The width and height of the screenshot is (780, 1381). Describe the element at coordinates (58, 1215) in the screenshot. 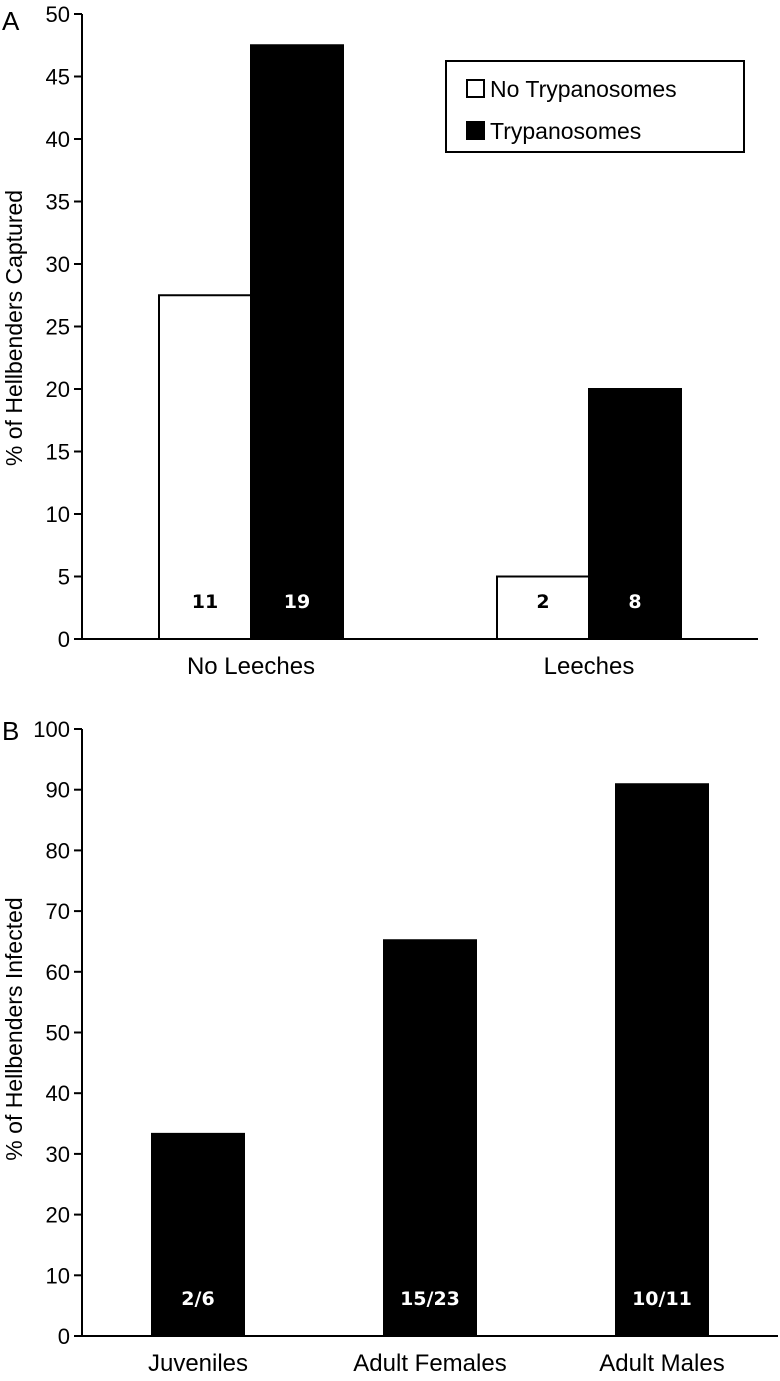

I see `panel-b-y-tick-label-20: 20` at that location.